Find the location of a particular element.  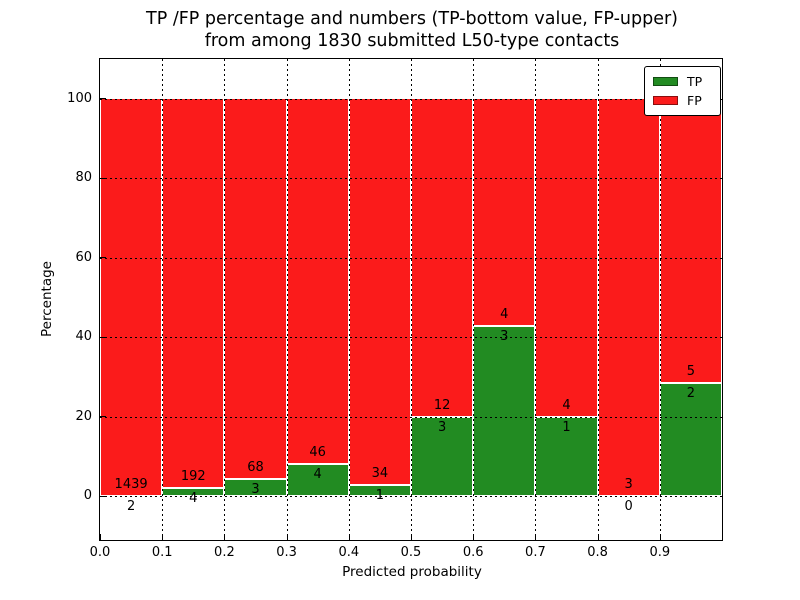

tp-count-label: 0 is located at coordinates (628, 507).